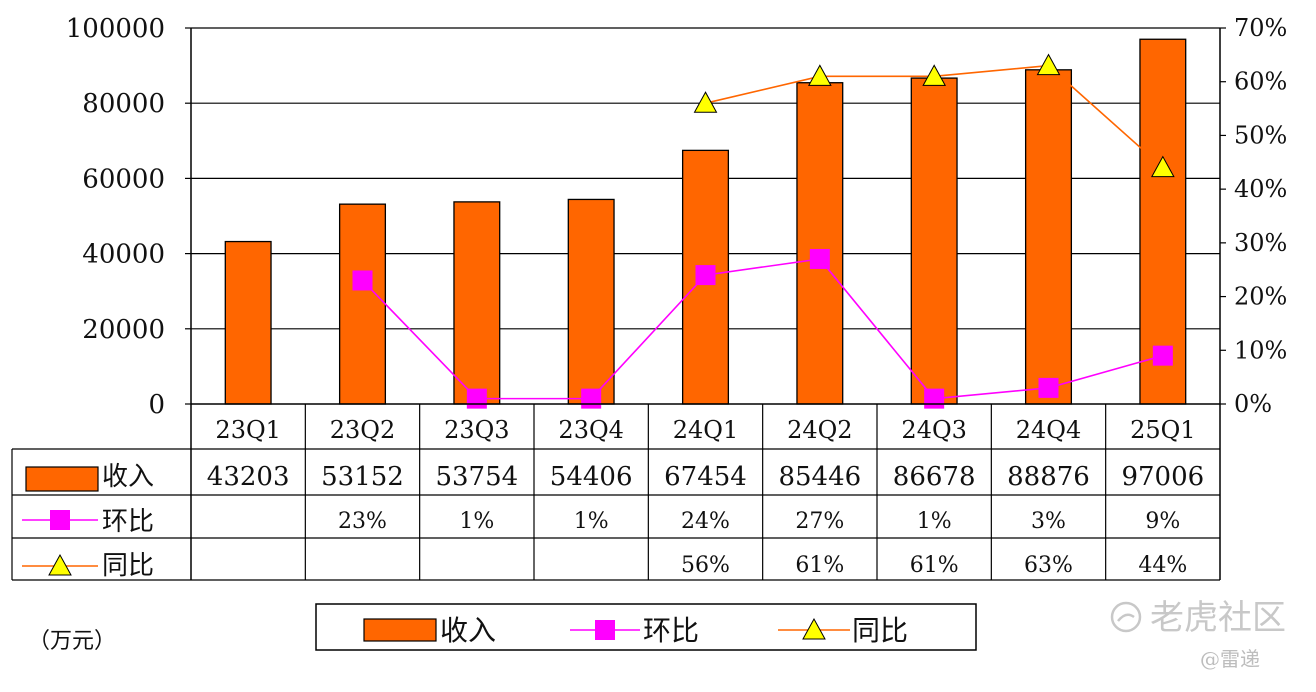  I want to click on qoq-line, so click(762, 329).